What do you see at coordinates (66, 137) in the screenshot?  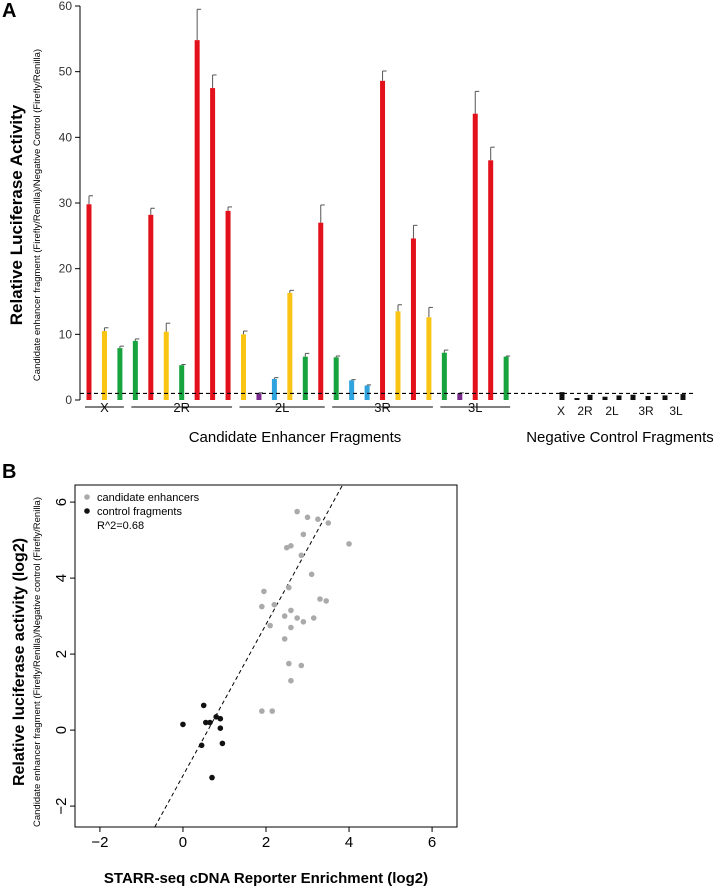 I see `panel-a-y-tick-label: 40` at bounding box center [66, 137].